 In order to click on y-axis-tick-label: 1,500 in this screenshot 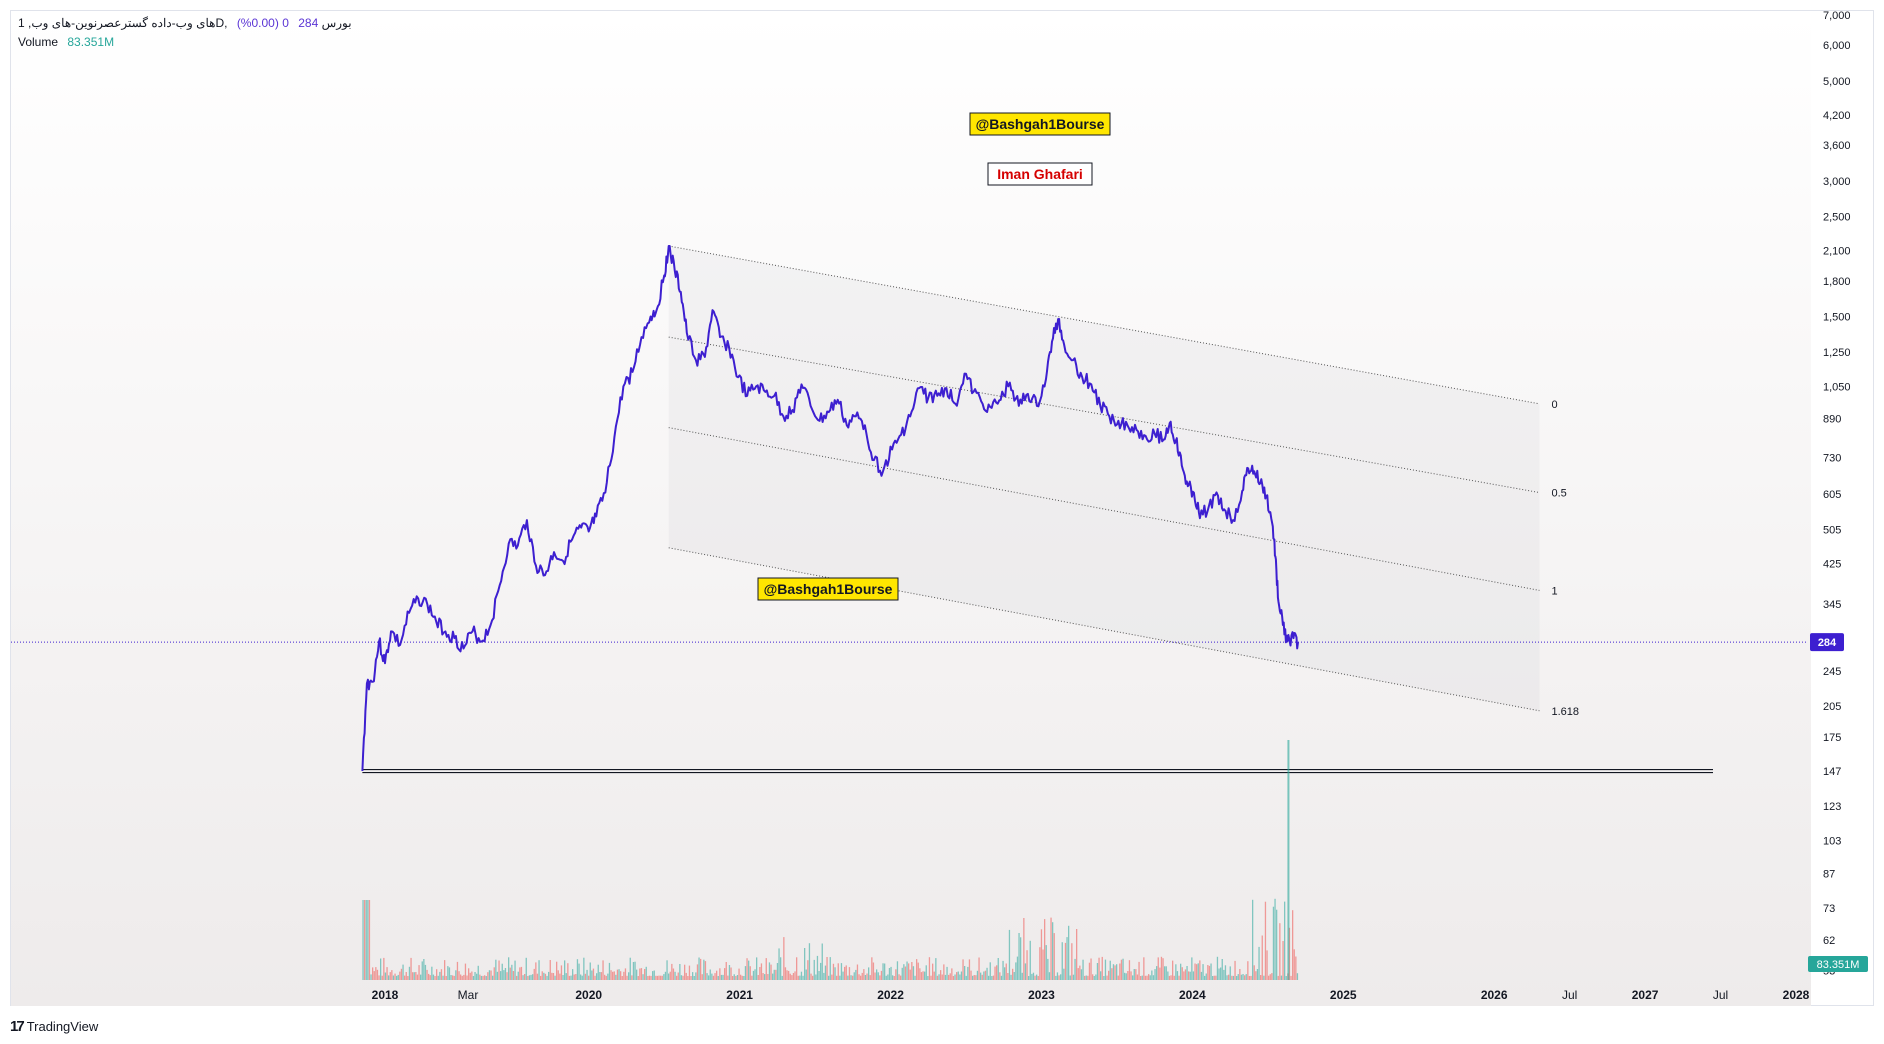, I will do `click(1837, 317)`.